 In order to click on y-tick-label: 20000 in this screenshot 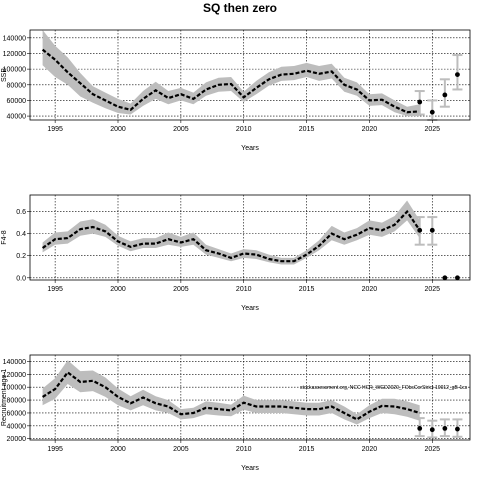, I will do `click(17, 439)`.